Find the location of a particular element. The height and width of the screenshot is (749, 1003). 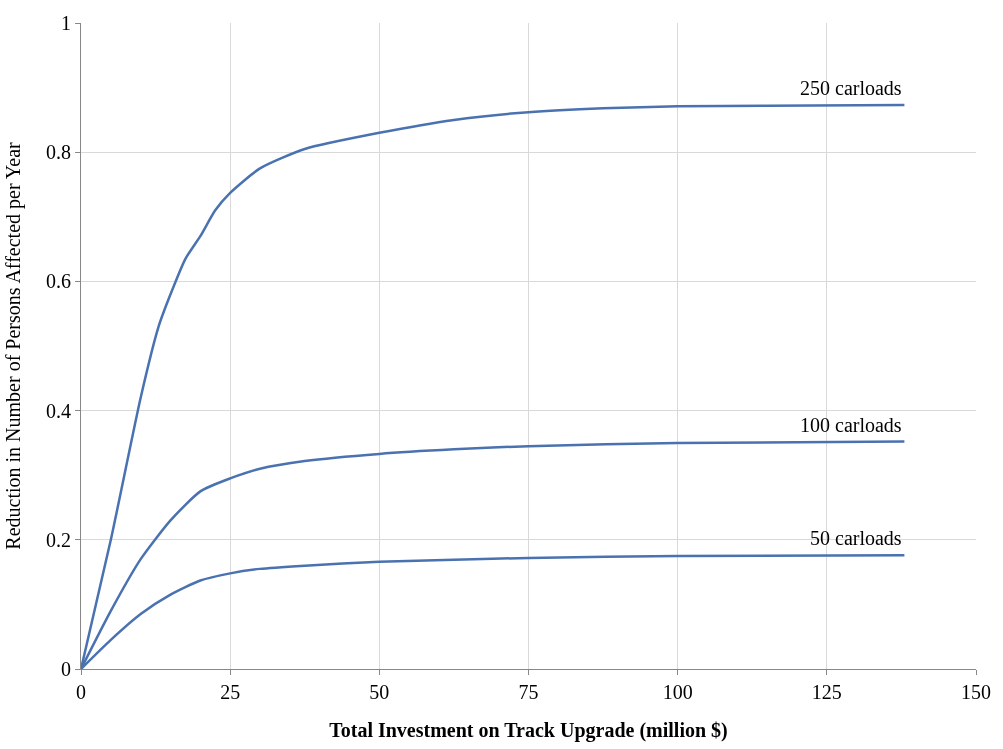

series-label: 50 carloads is located at coordinates (856, 538).